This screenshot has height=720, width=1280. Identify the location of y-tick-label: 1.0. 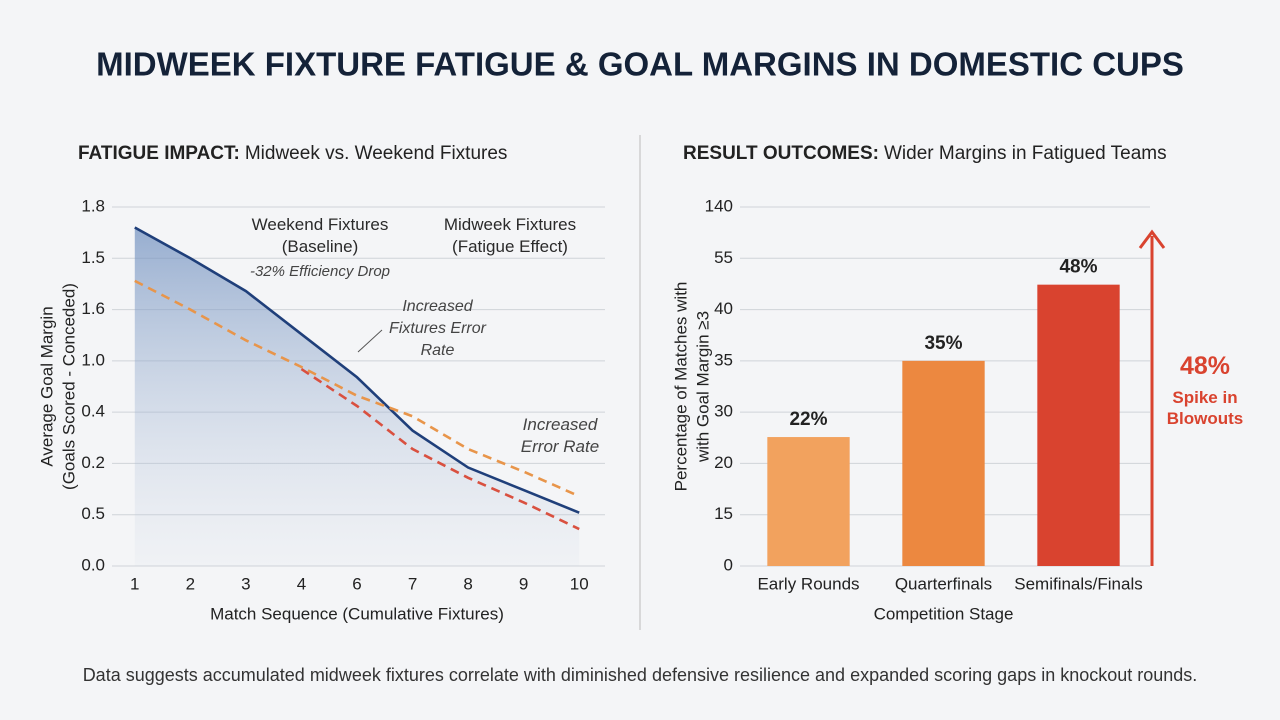
(93, 359).